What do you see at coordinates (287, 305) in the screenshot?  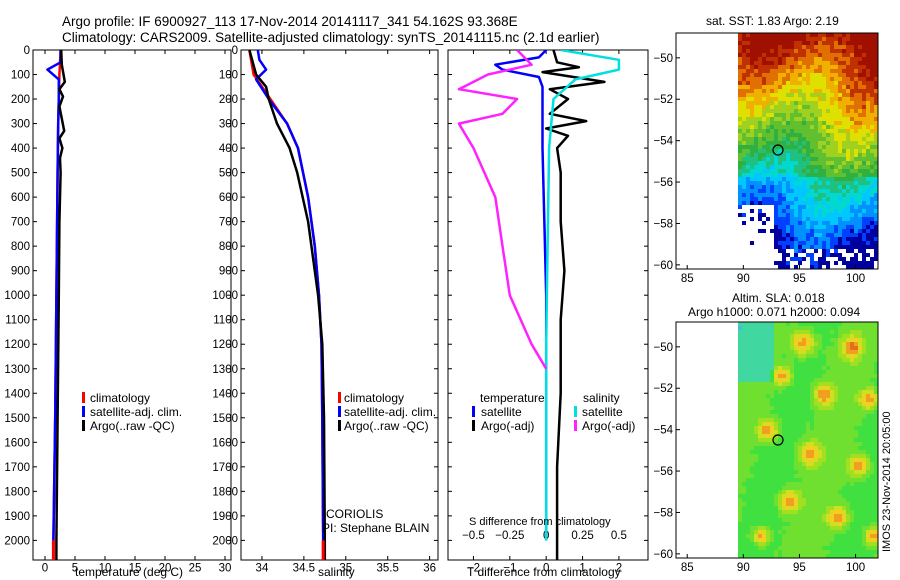 I see `salinity-series` at bounding box center [287, 305].